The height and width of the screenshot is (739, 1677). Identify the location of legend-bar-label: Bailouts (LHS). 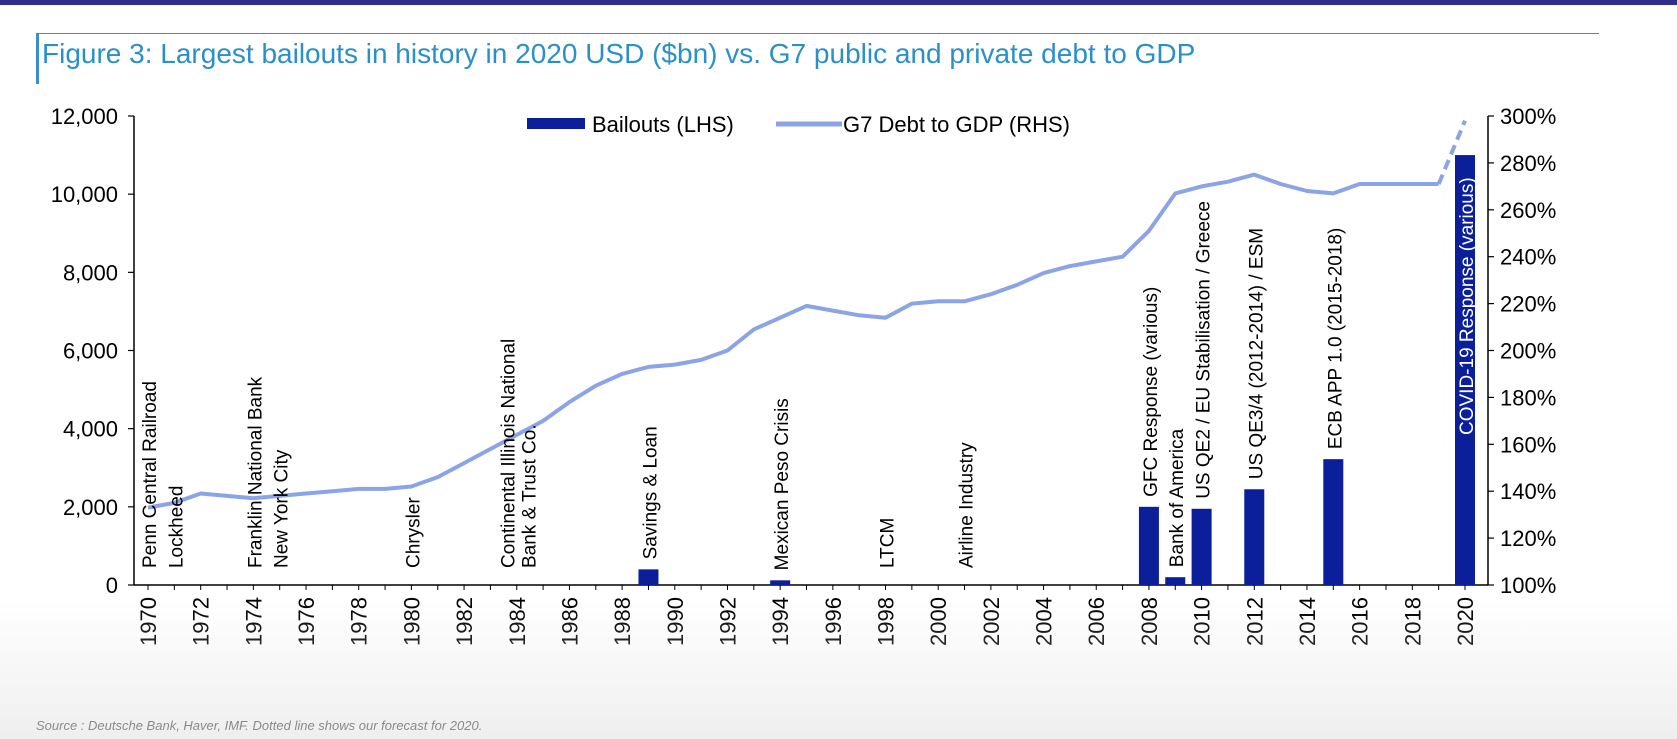
(663, 124).